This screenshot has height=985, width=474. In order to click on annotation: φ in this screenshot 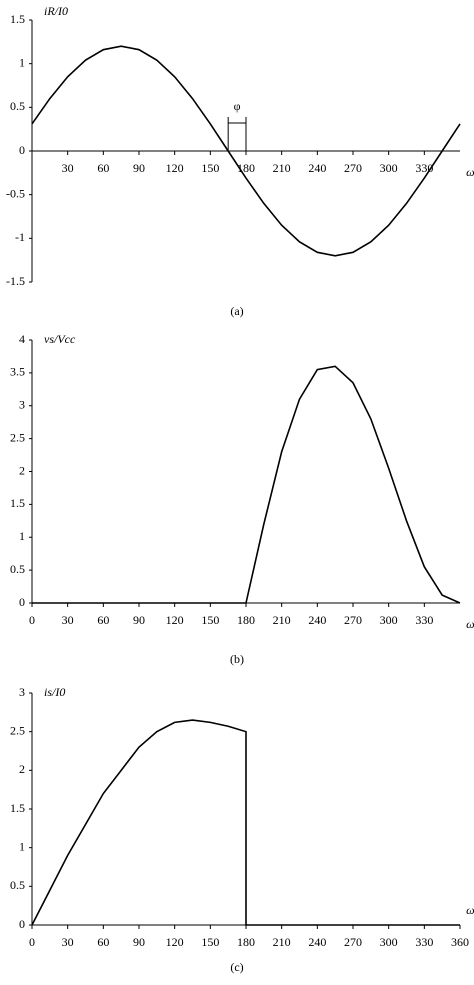, I will do `click(237, 106)`.